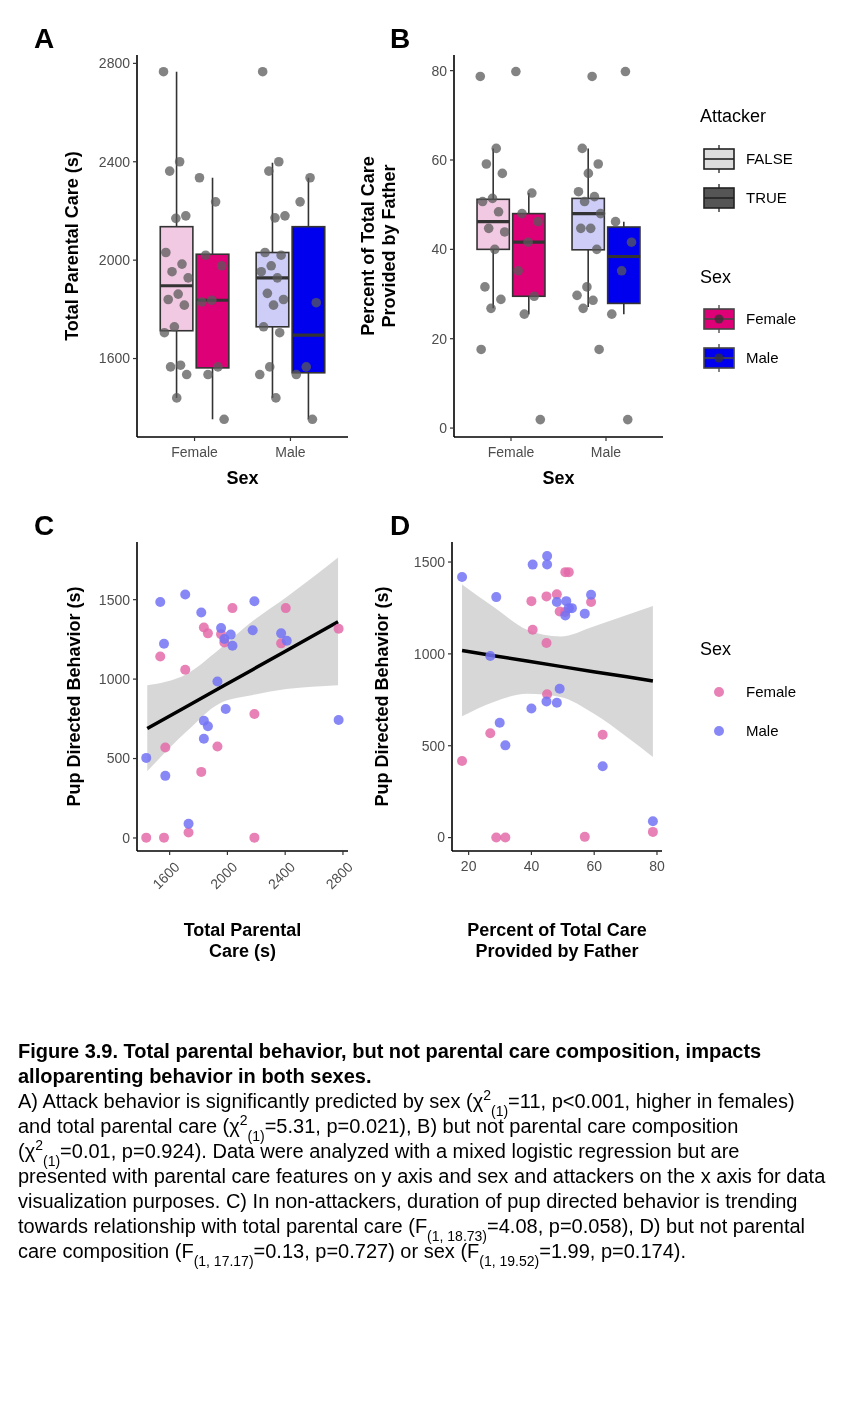 The width and height of the screenshot is (842, 1414). What do you see at coordinates (44, 525) in the screenshot?
I see `chart-title: C` at bounding box center [44, 525].